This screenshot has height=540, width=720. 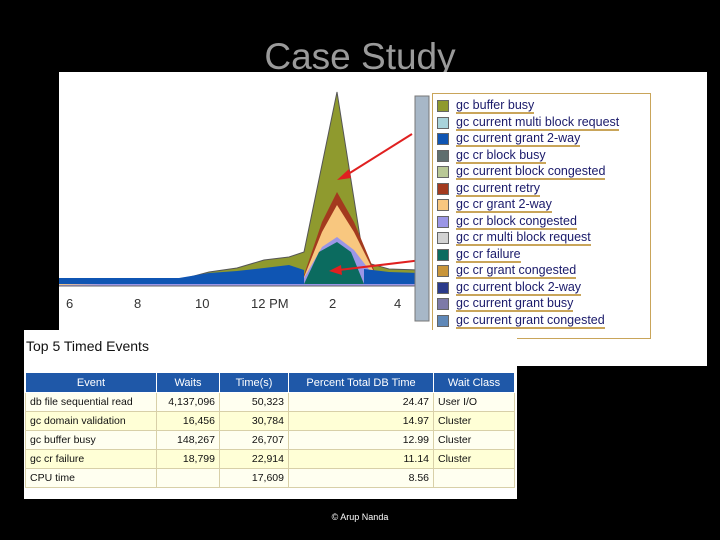 What do you see at coordinates (334, 263) in the screenshot?
I see `area-gc-cr-failure` at bounding box center [334, 263].